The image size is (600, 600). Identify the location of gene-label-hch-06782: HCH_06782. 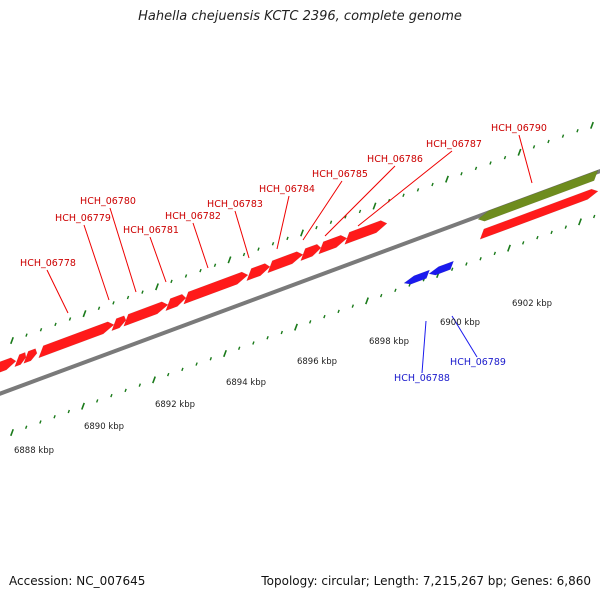
(193, 216).